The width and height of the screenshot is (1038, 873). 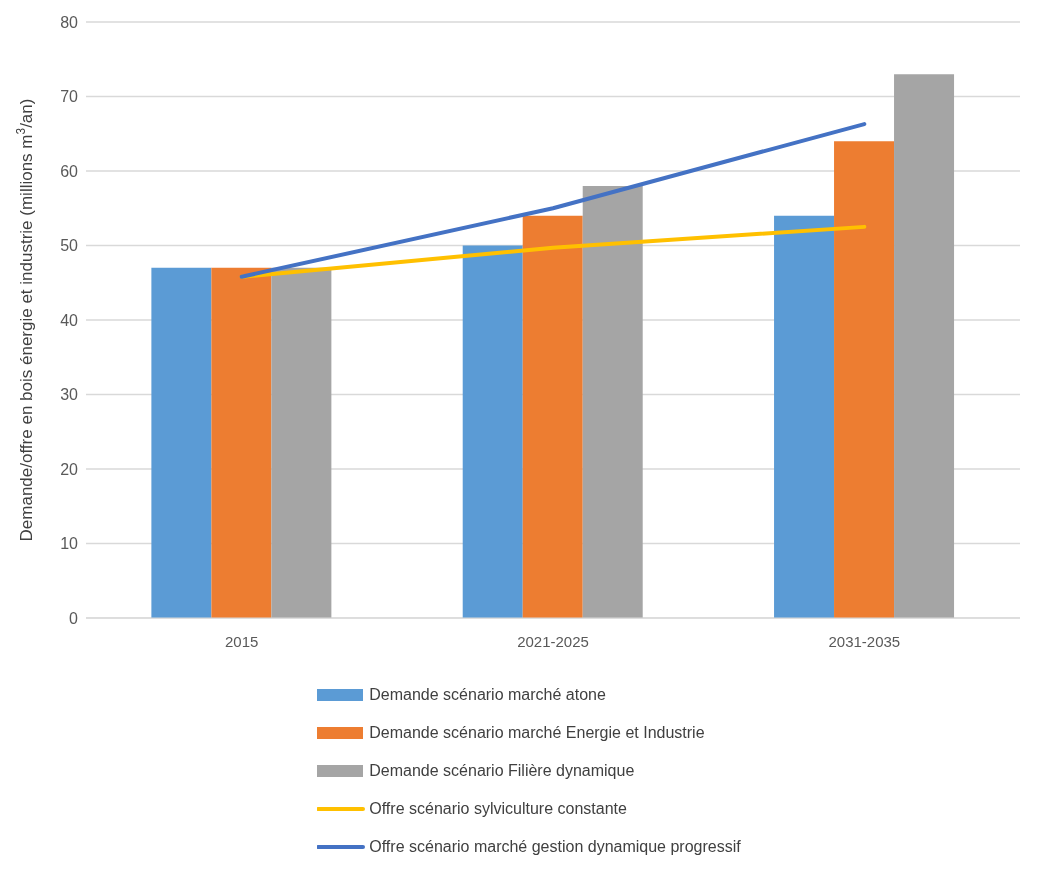 What do you see at coordinates (537, 733) in the screenshot?
I see `legend-label: Demande scénario marché Energie et Industrie` at bounding box center [537, 733].